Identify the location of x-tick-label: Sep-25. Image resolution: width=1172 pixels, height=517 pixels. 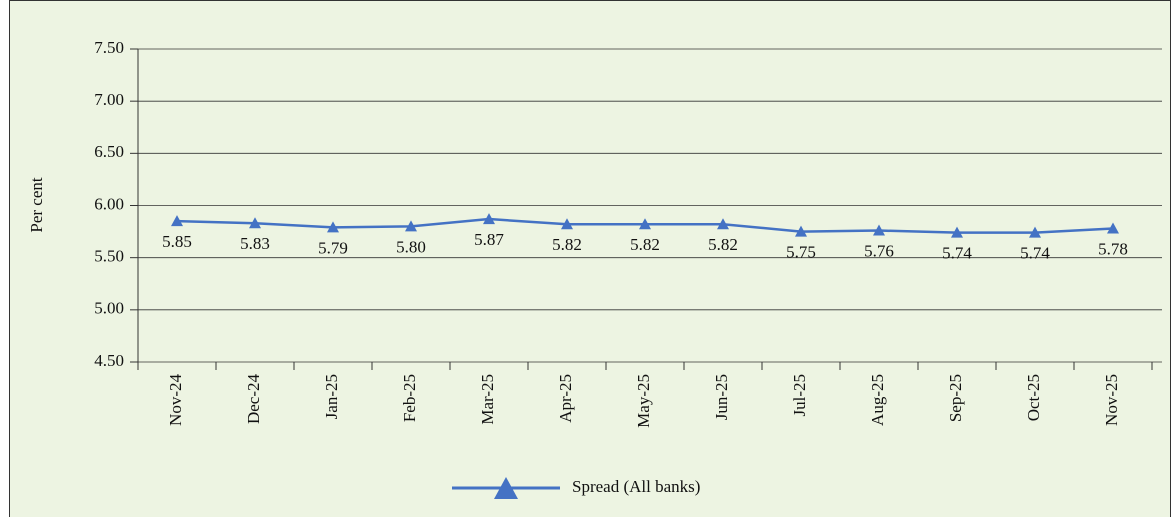
(955, 398).